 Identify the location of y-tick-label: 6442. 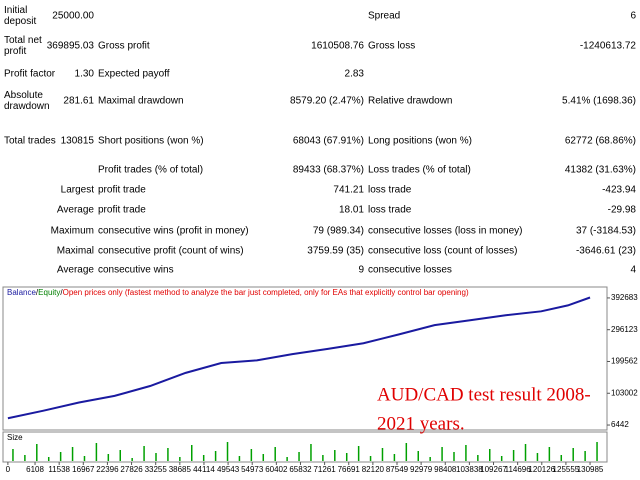
(620, 424).